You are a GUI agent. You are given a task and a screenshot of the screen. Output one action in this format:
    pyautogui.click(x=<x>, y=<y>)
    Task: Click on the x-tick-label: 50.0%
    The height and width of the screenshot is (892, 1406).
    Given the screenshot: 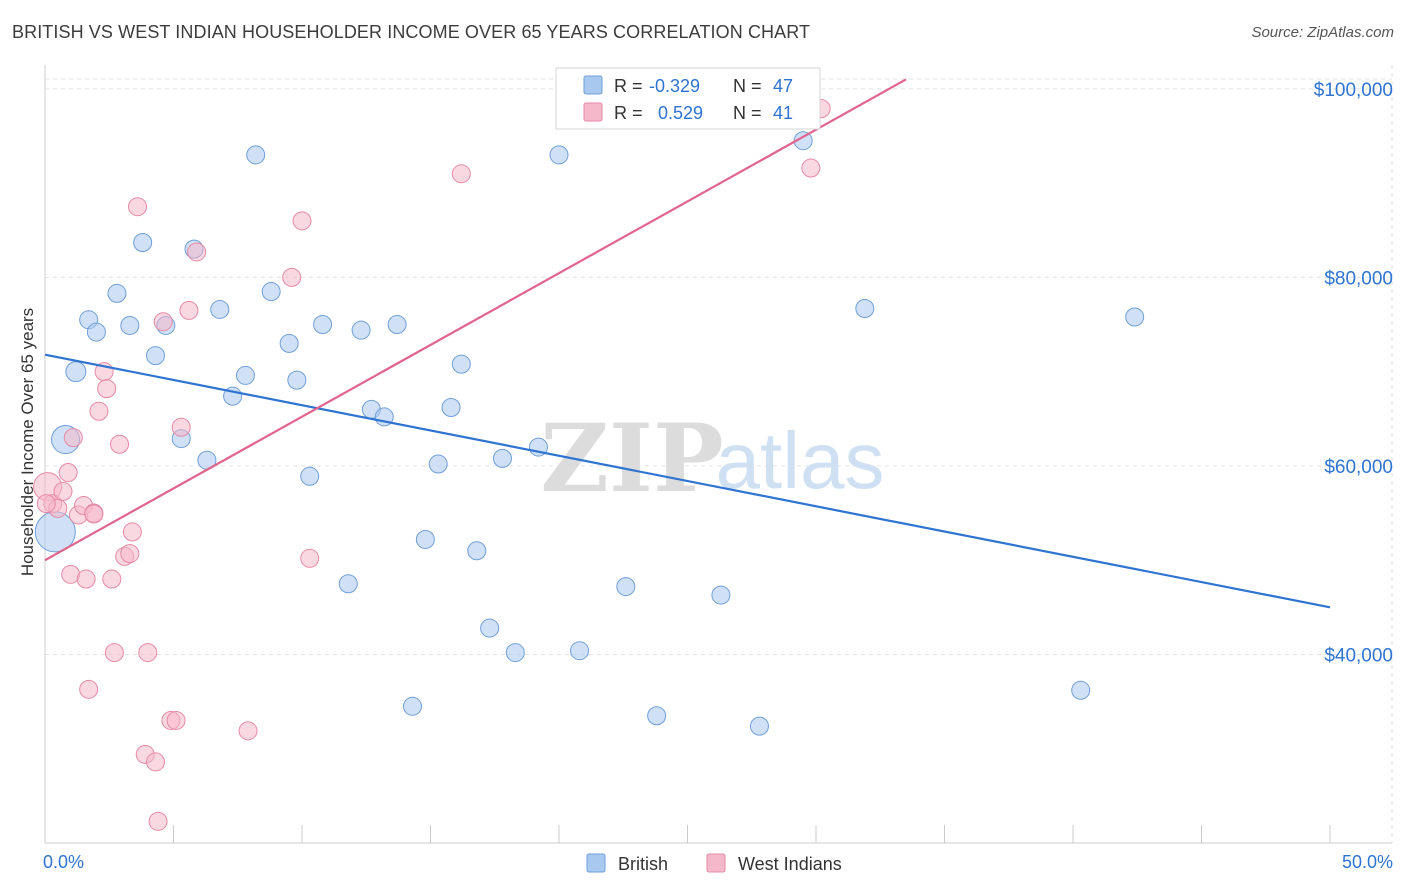 What is the action you would take?
    pyautogui.click(x=1367, y=862)
    